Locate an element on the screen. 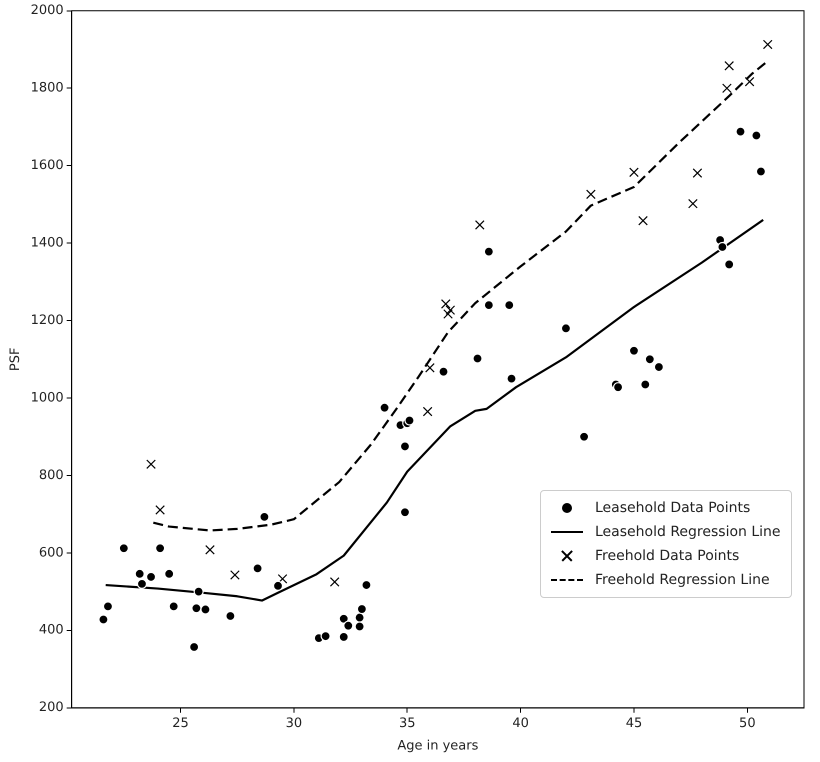 The width and height of the screenshot is (820, 762). y-tick-label: 1200 is located at coordinates (47, 320).